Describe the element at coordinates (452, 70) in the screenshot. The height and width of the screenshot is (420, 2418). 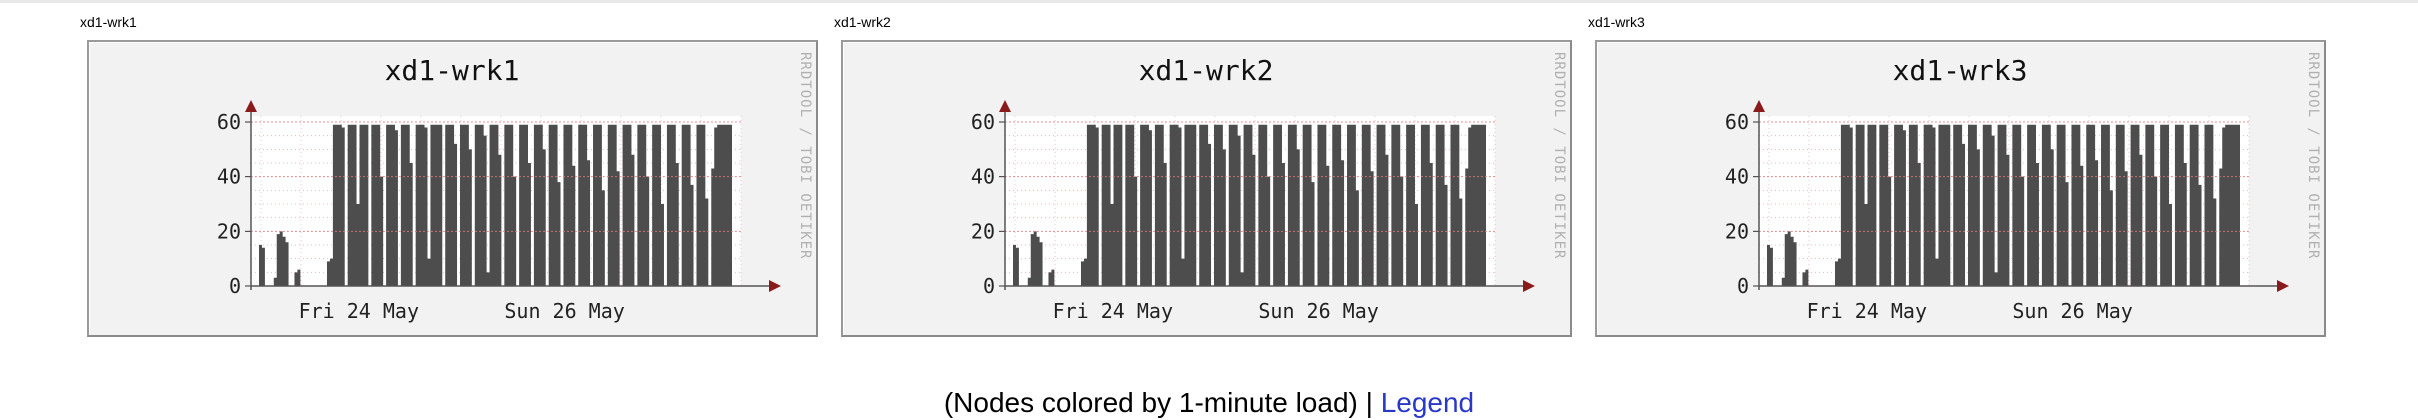
I see `chart-title: xd1-wrk1` at that location.